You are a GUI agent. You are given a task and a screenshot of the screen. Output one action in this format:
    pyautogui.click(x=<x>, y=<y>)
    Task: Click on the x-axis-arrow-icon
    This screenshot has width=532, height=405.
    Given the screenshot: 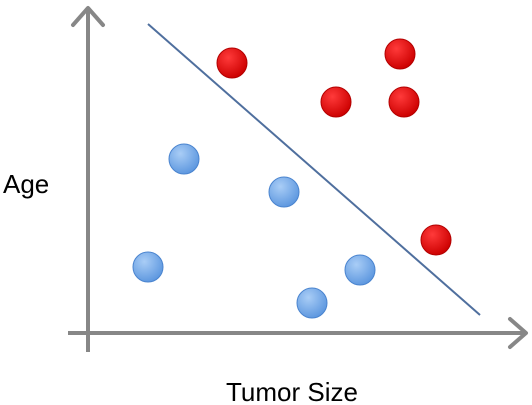 What is the action you would take?
    pyautogui.click(x=518, y=333)
    